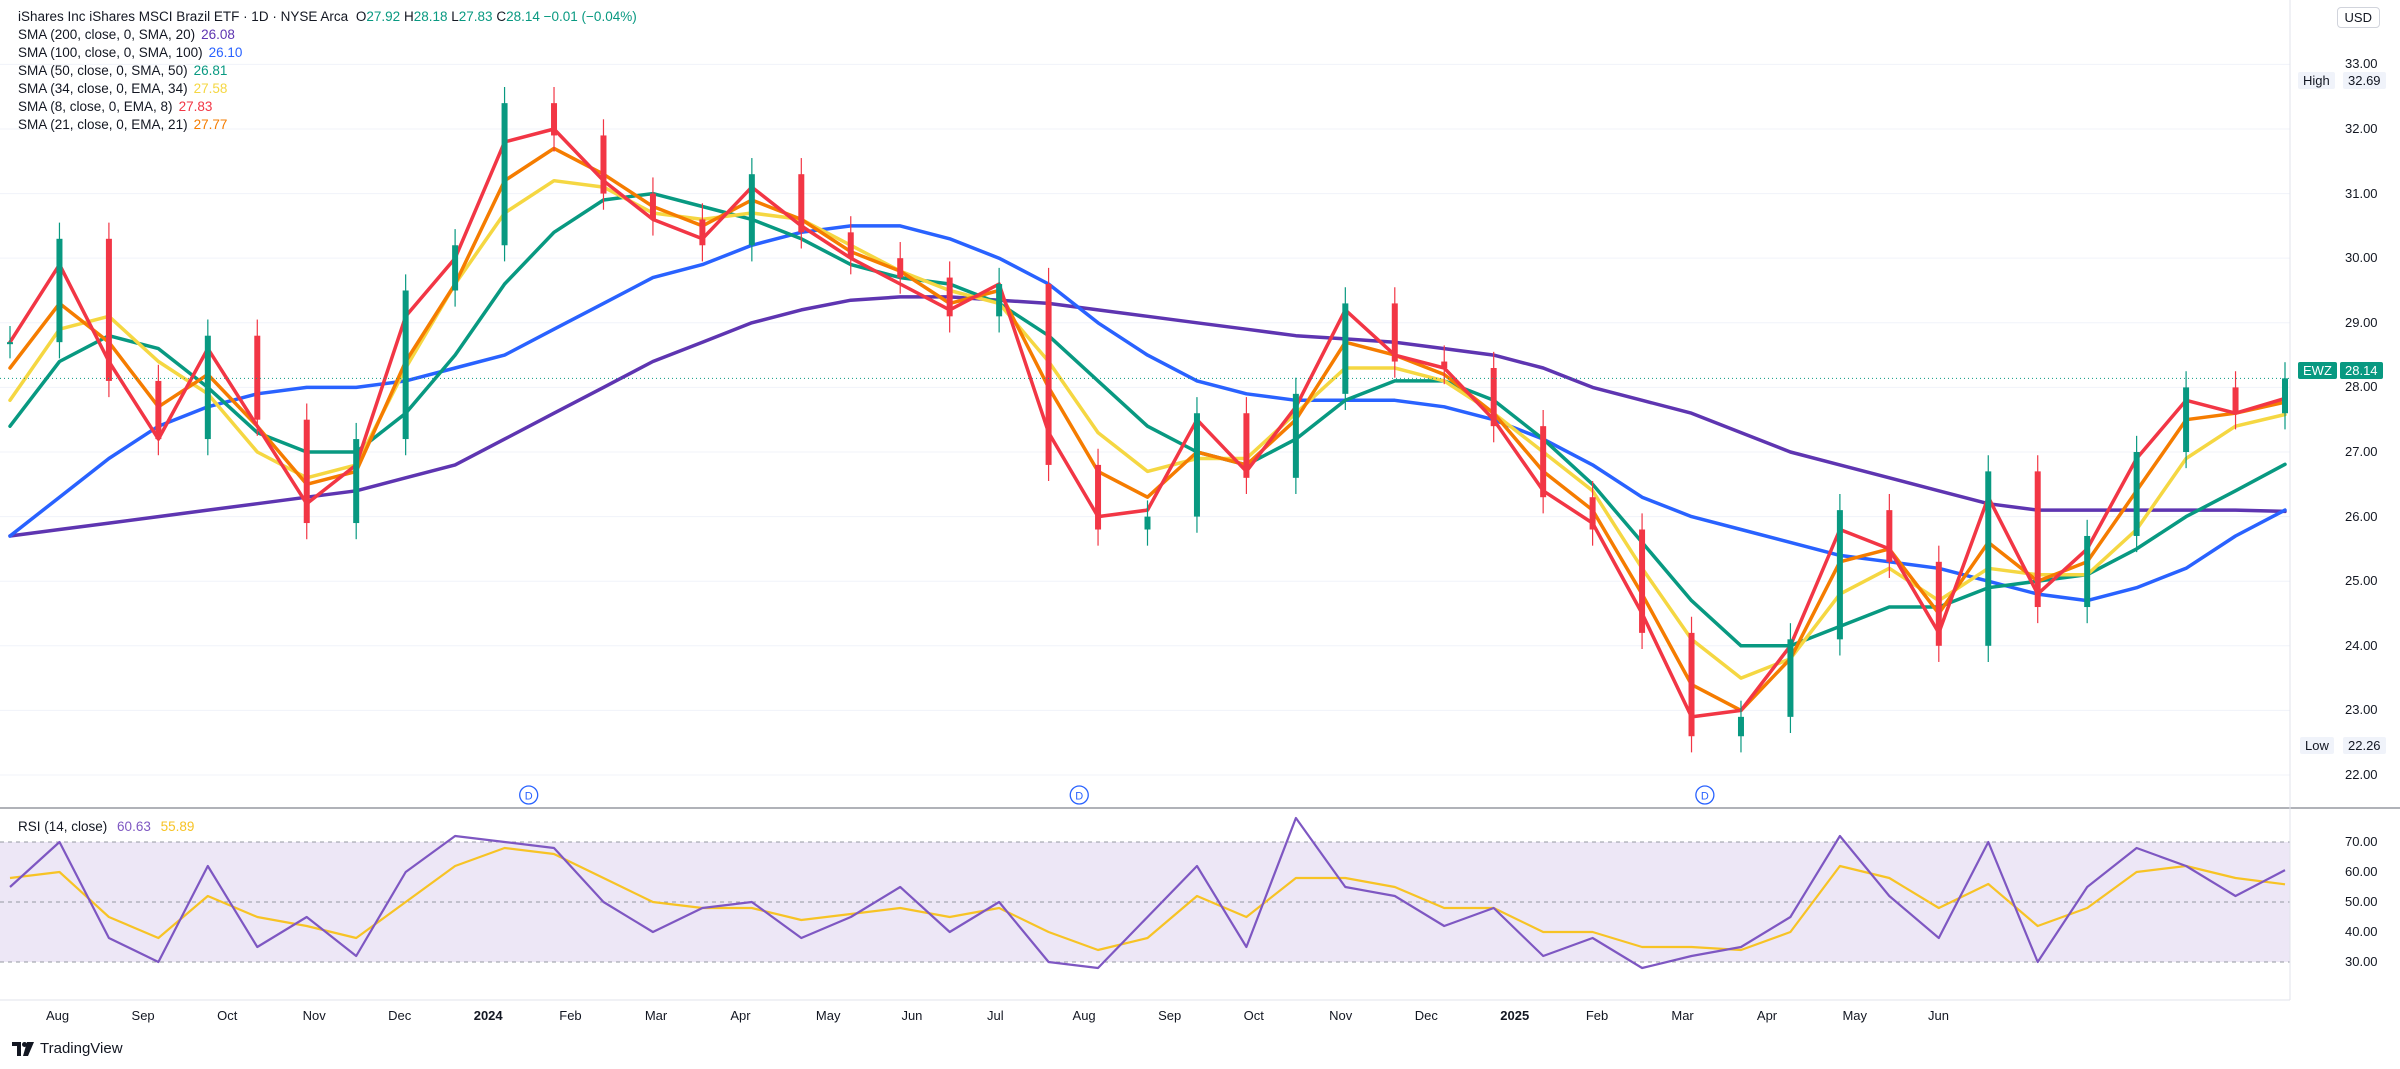 The height and width of the screenshot is (1069, 2400). What do you see at coordinates (2361, 64) in the screenshot?
I see `price-tick-label: 33.00` at bounding box center [2361, 64].